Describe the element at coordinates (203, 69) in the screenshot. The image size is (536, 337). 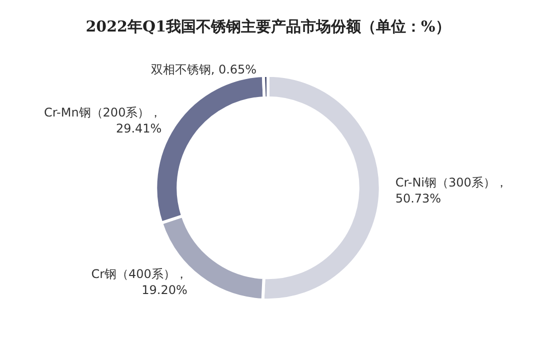
I see `slice-label: 双相不锈钢, 0.65%` at that location.